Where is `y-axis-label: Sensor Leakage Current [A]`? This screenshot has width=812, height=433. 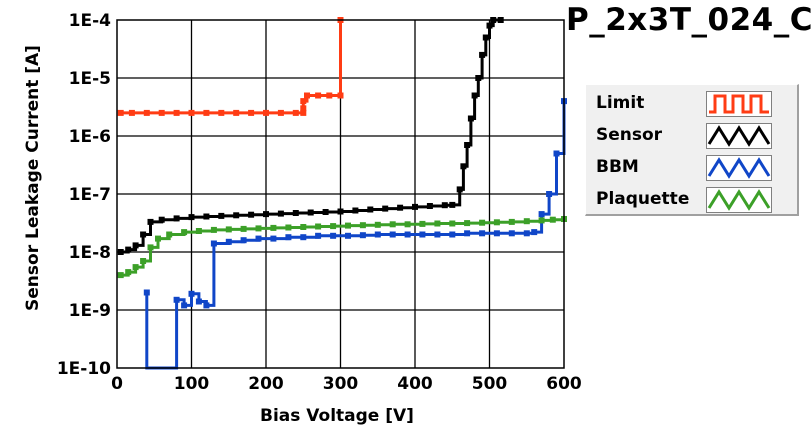
y-axis-label: Sensor Leakage Current [A] is located at coordinates (33, 178).